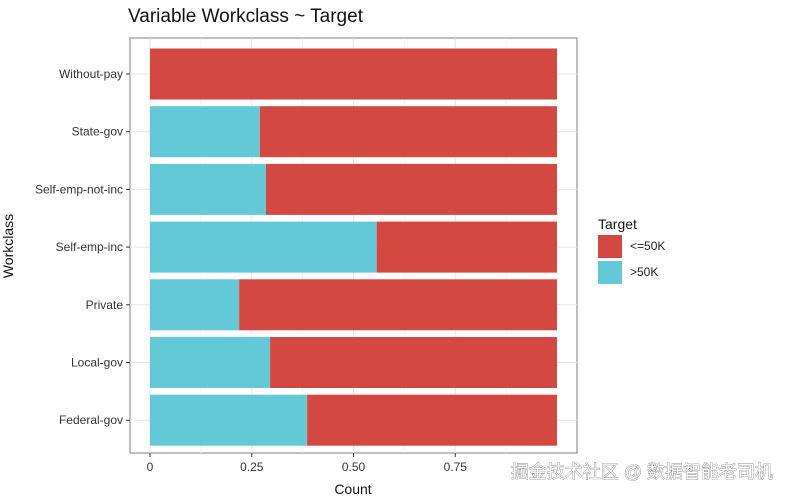 This screenshot has height=500, width=788. What do you see at coordinates (413, 362) in the screenshot?
I see `bar-le50k-local-gov` at bounding box center [413, 362].